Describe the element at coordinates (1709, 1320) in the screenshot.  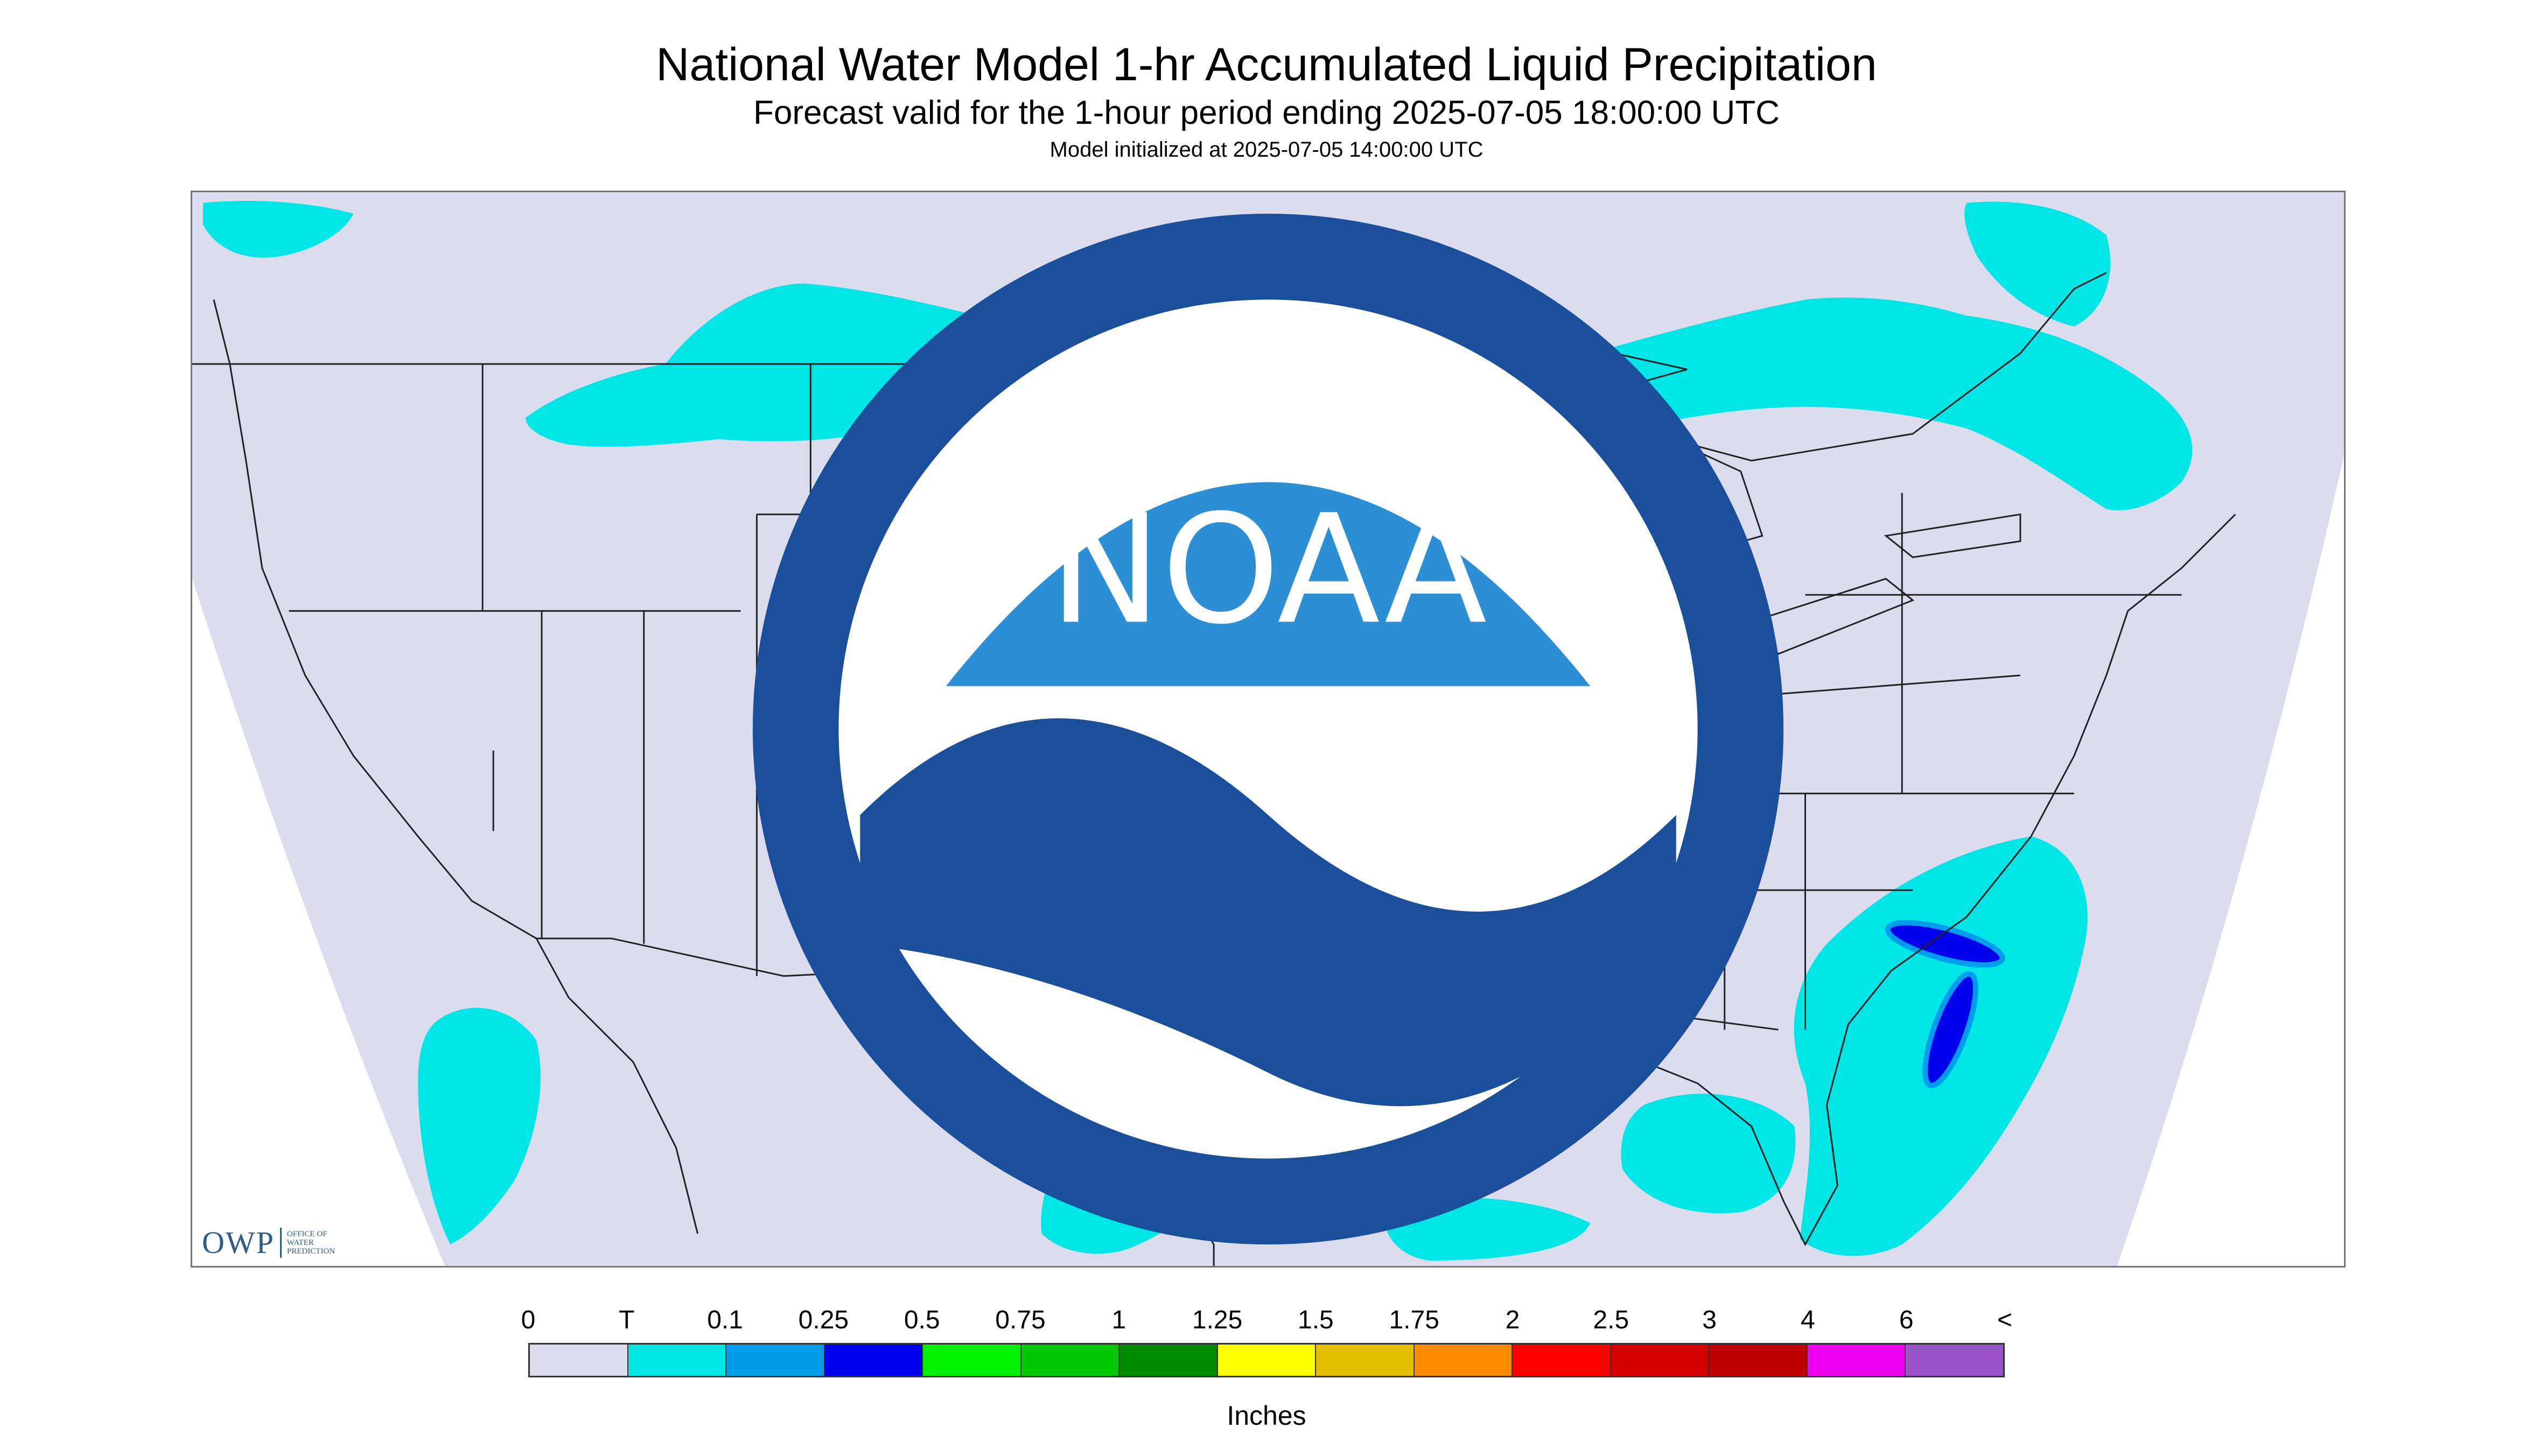
I see `legend-label: 3` at that location.